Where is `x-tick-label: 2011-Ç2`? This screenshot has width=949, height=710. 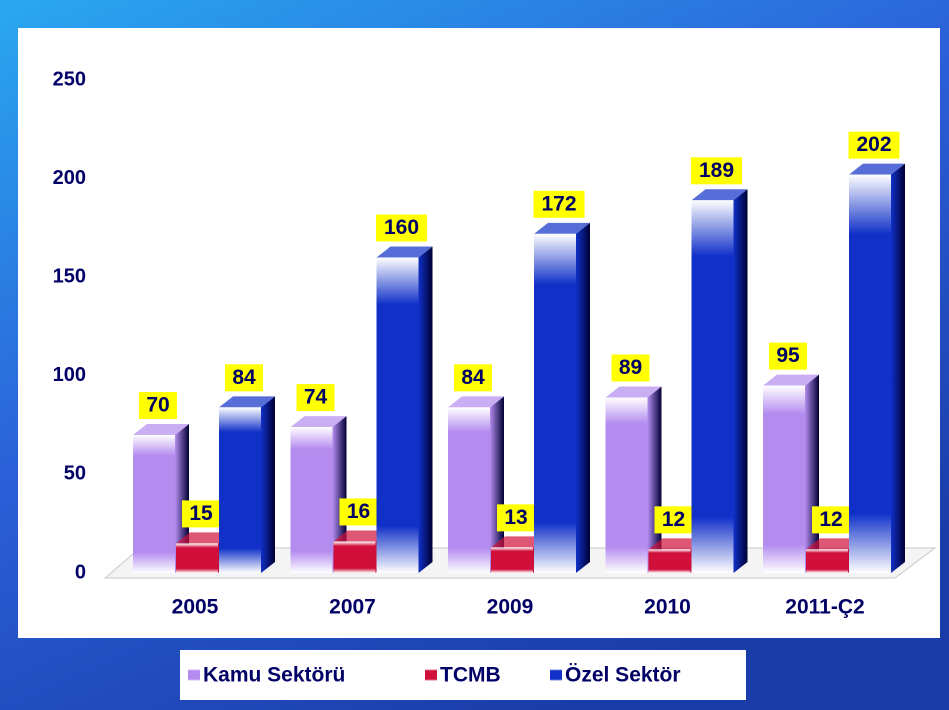 x-tick-label: 2011-Ç2 is located at coordinates (824, 607).